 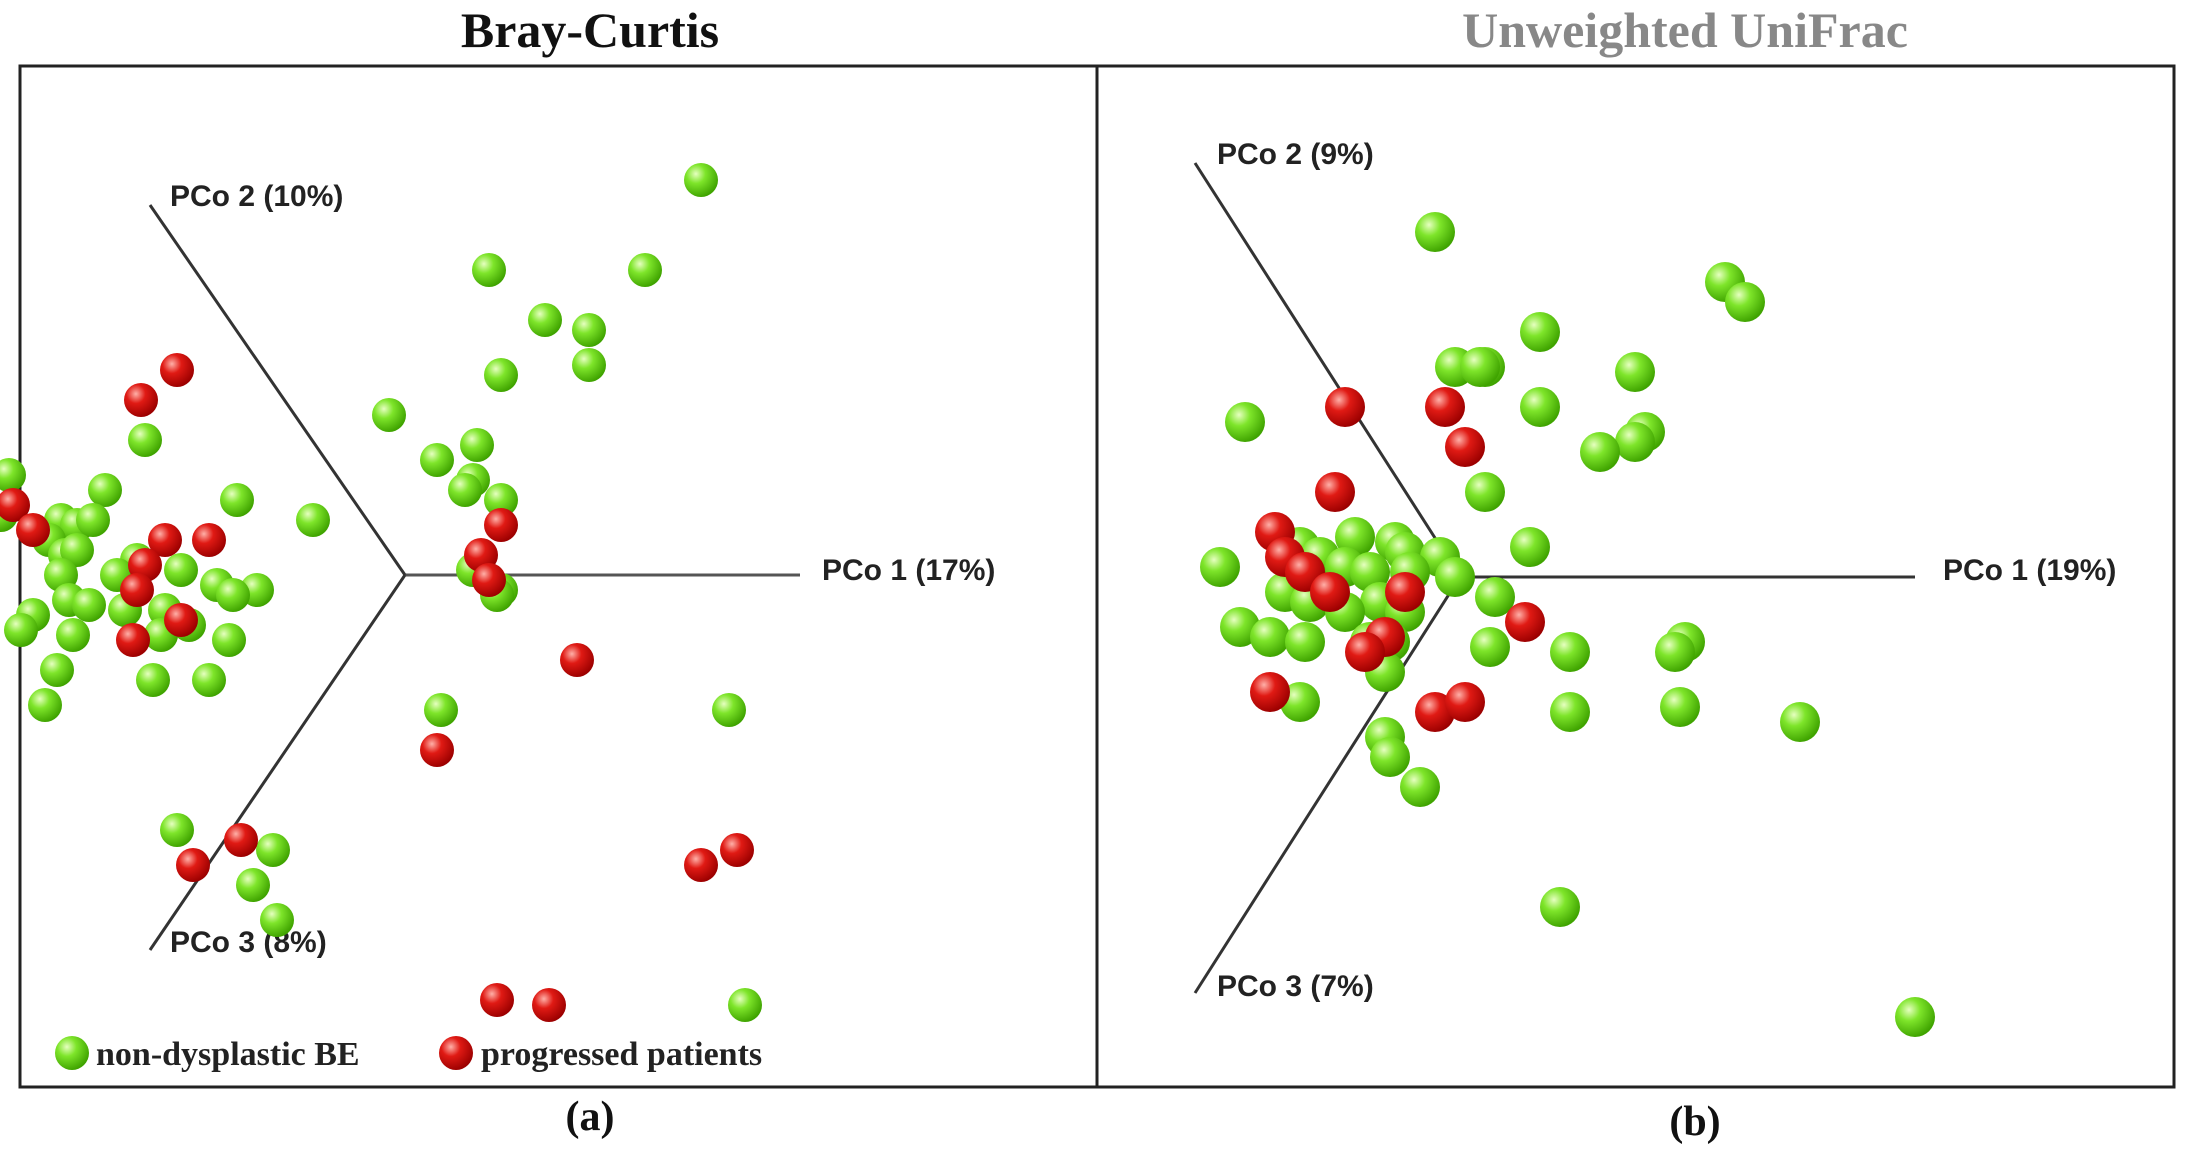 What do you see at coordinates (1295, 154) in the screenshot?
I see `panel-b-pc2-label: PCo 2 (9%)` at bounding box center [1295, 154].